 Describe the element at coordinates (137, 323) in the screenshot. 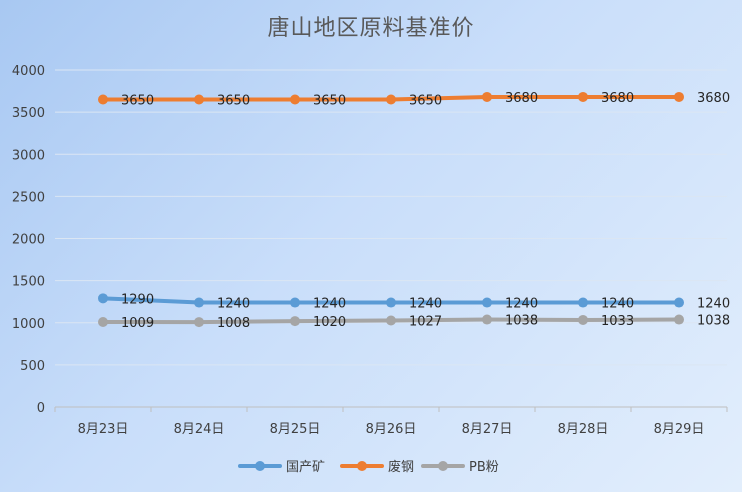

I see `data-label: 1009` at that location.